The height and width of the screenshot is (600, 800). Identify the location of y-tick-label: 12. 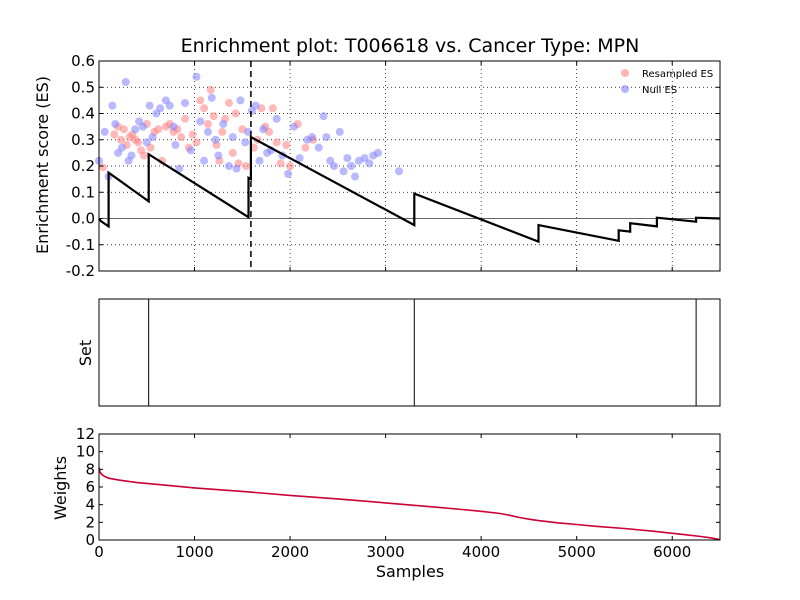
(85, 434).